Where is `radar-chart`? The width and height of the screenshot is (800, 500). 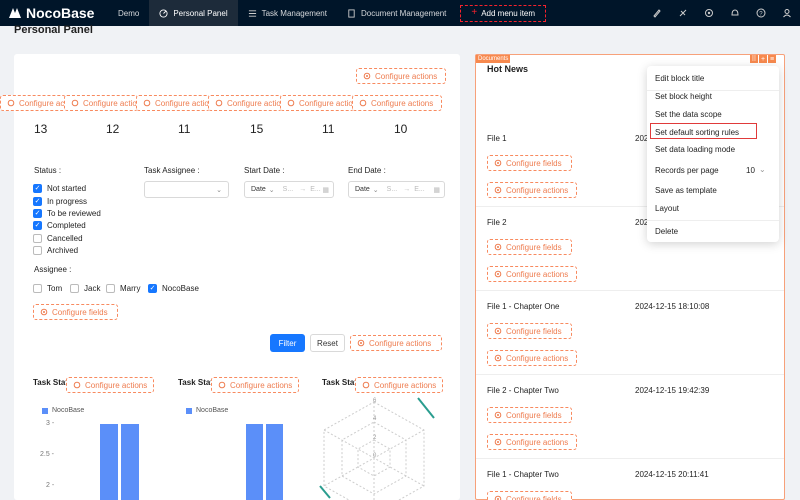 radar-chart is located at coordinates (377, 448).